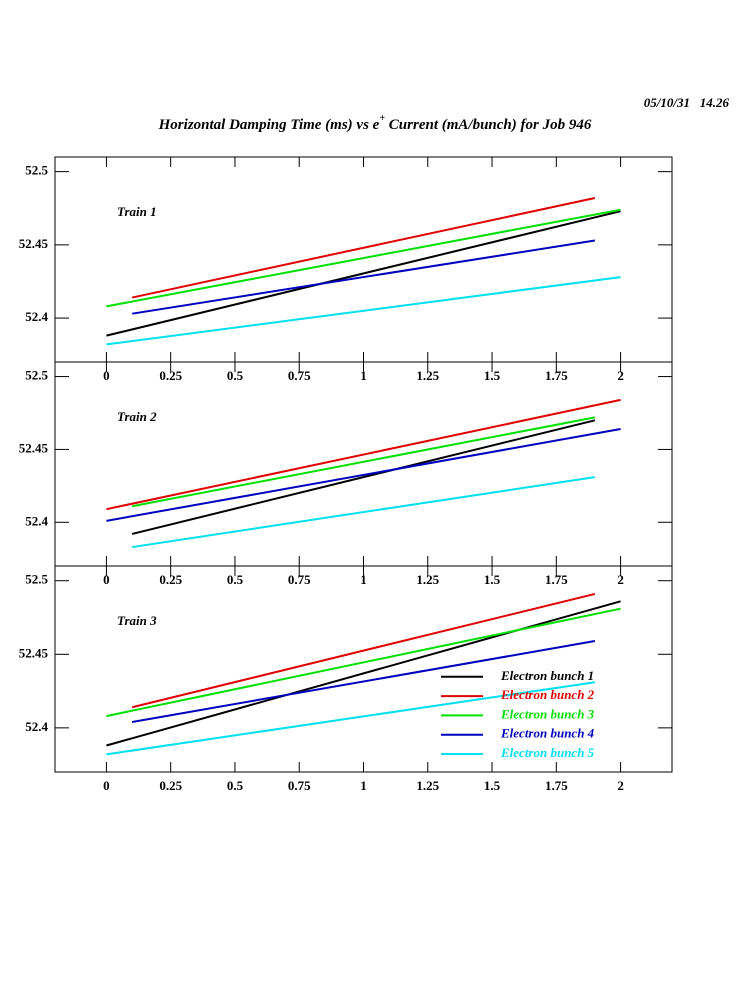  Describe the element at coordinates (488, 125) in the screenshot. I see `title-text: Current (mA/bunch) for Job 946` at that location.